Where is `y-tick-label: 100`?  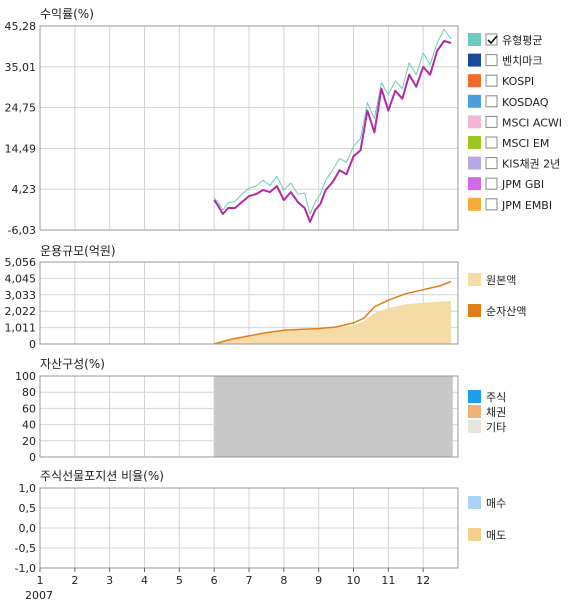
y-tick-label: 100 is located at coordinates (25, 376).